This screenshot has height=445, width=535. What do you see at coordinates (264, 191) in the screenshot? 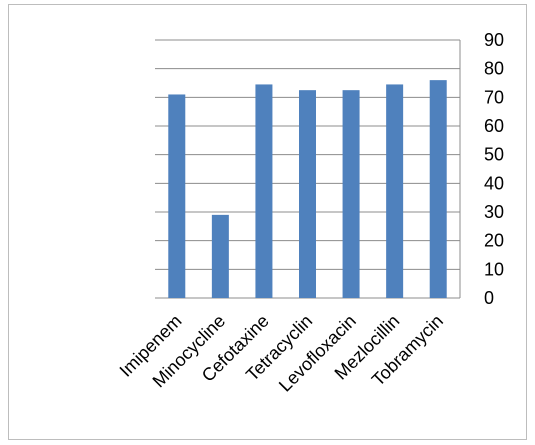
I see `bar-cefotaxine` at bounding box center [264, 191].